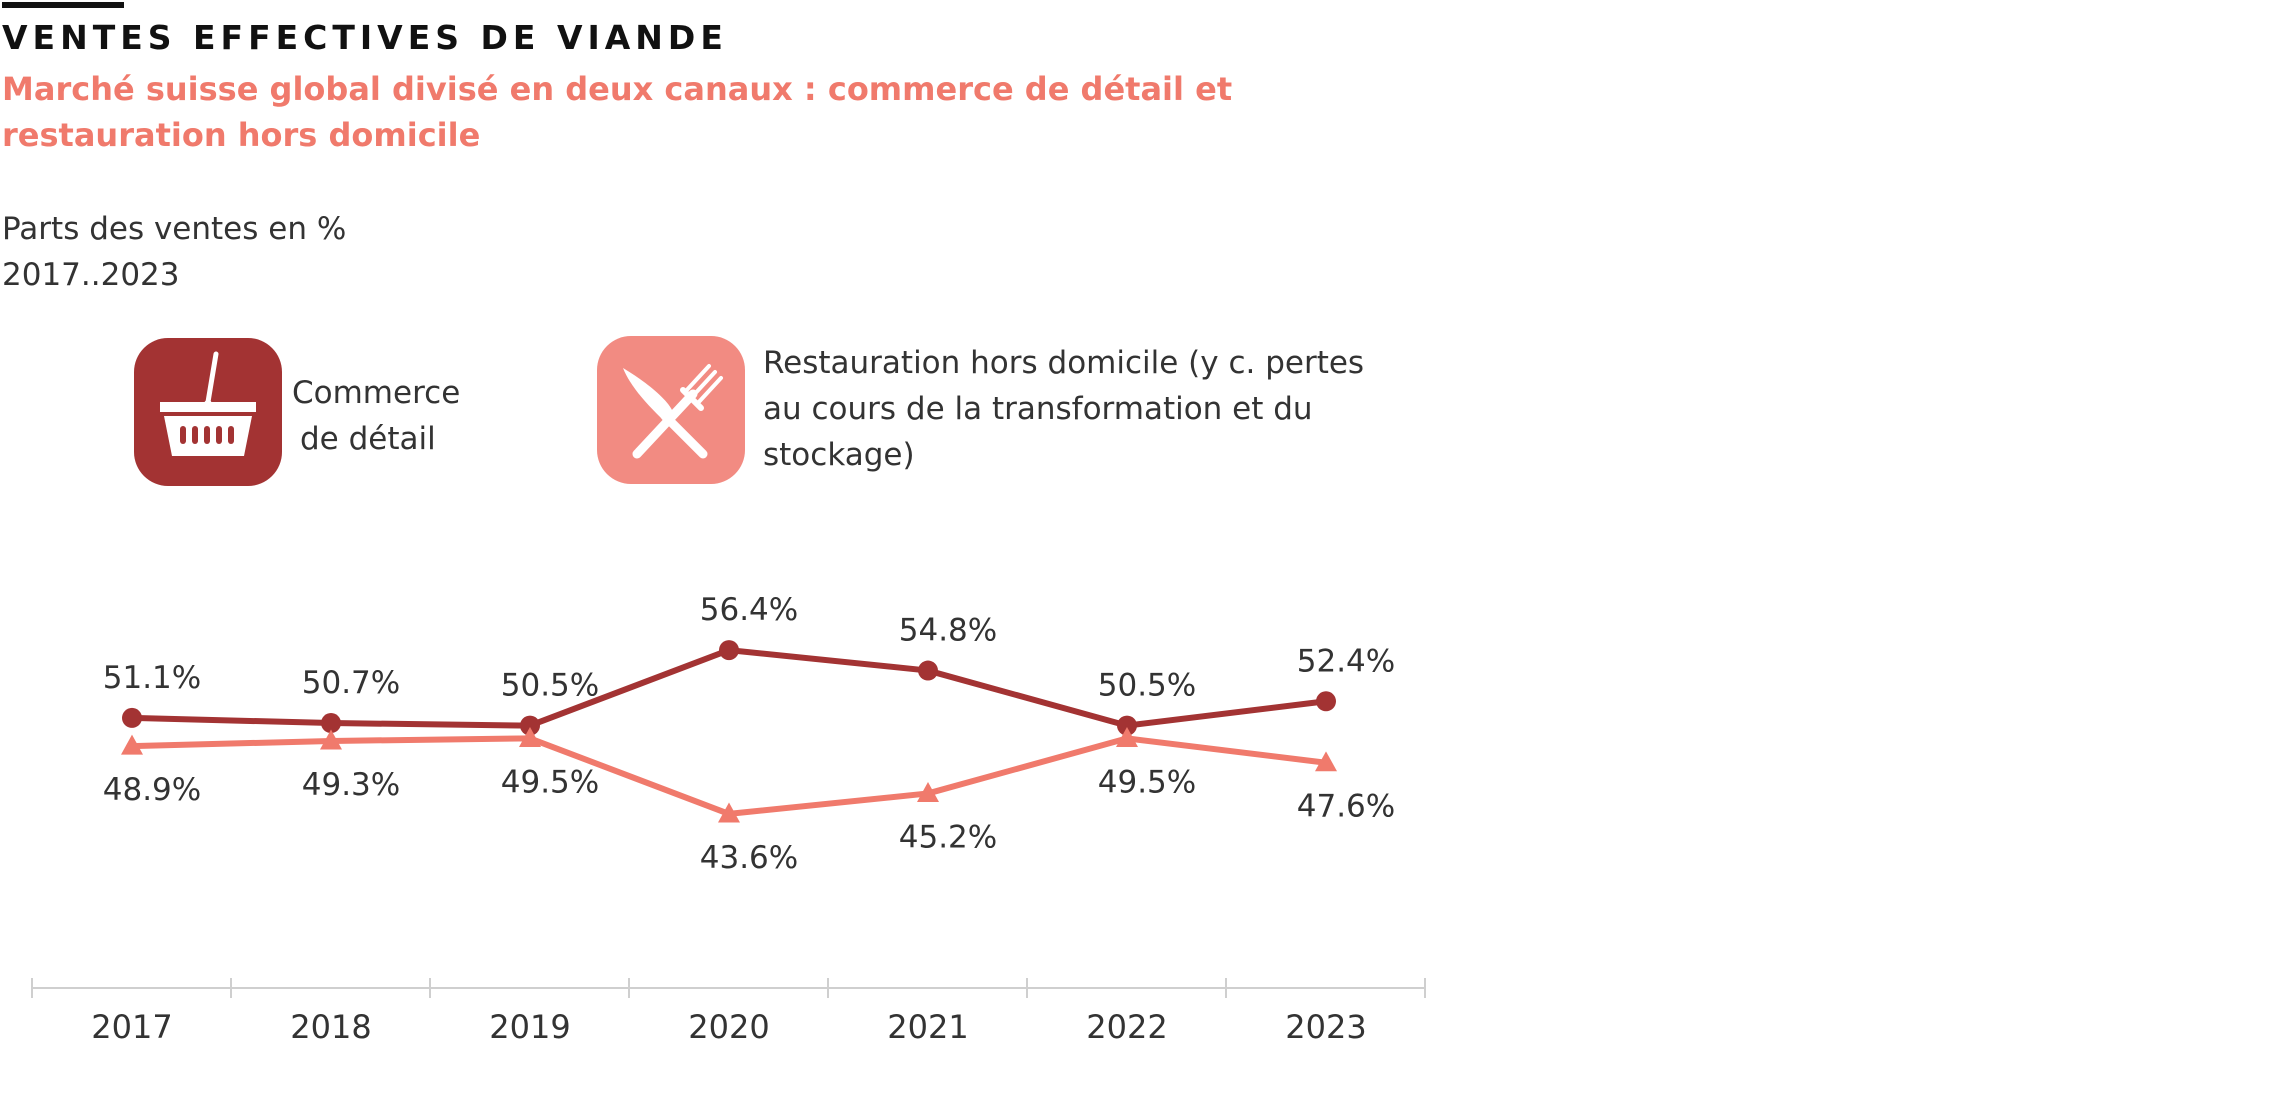  I want to click on x-tick-label: 2020, so click(728, 1027).